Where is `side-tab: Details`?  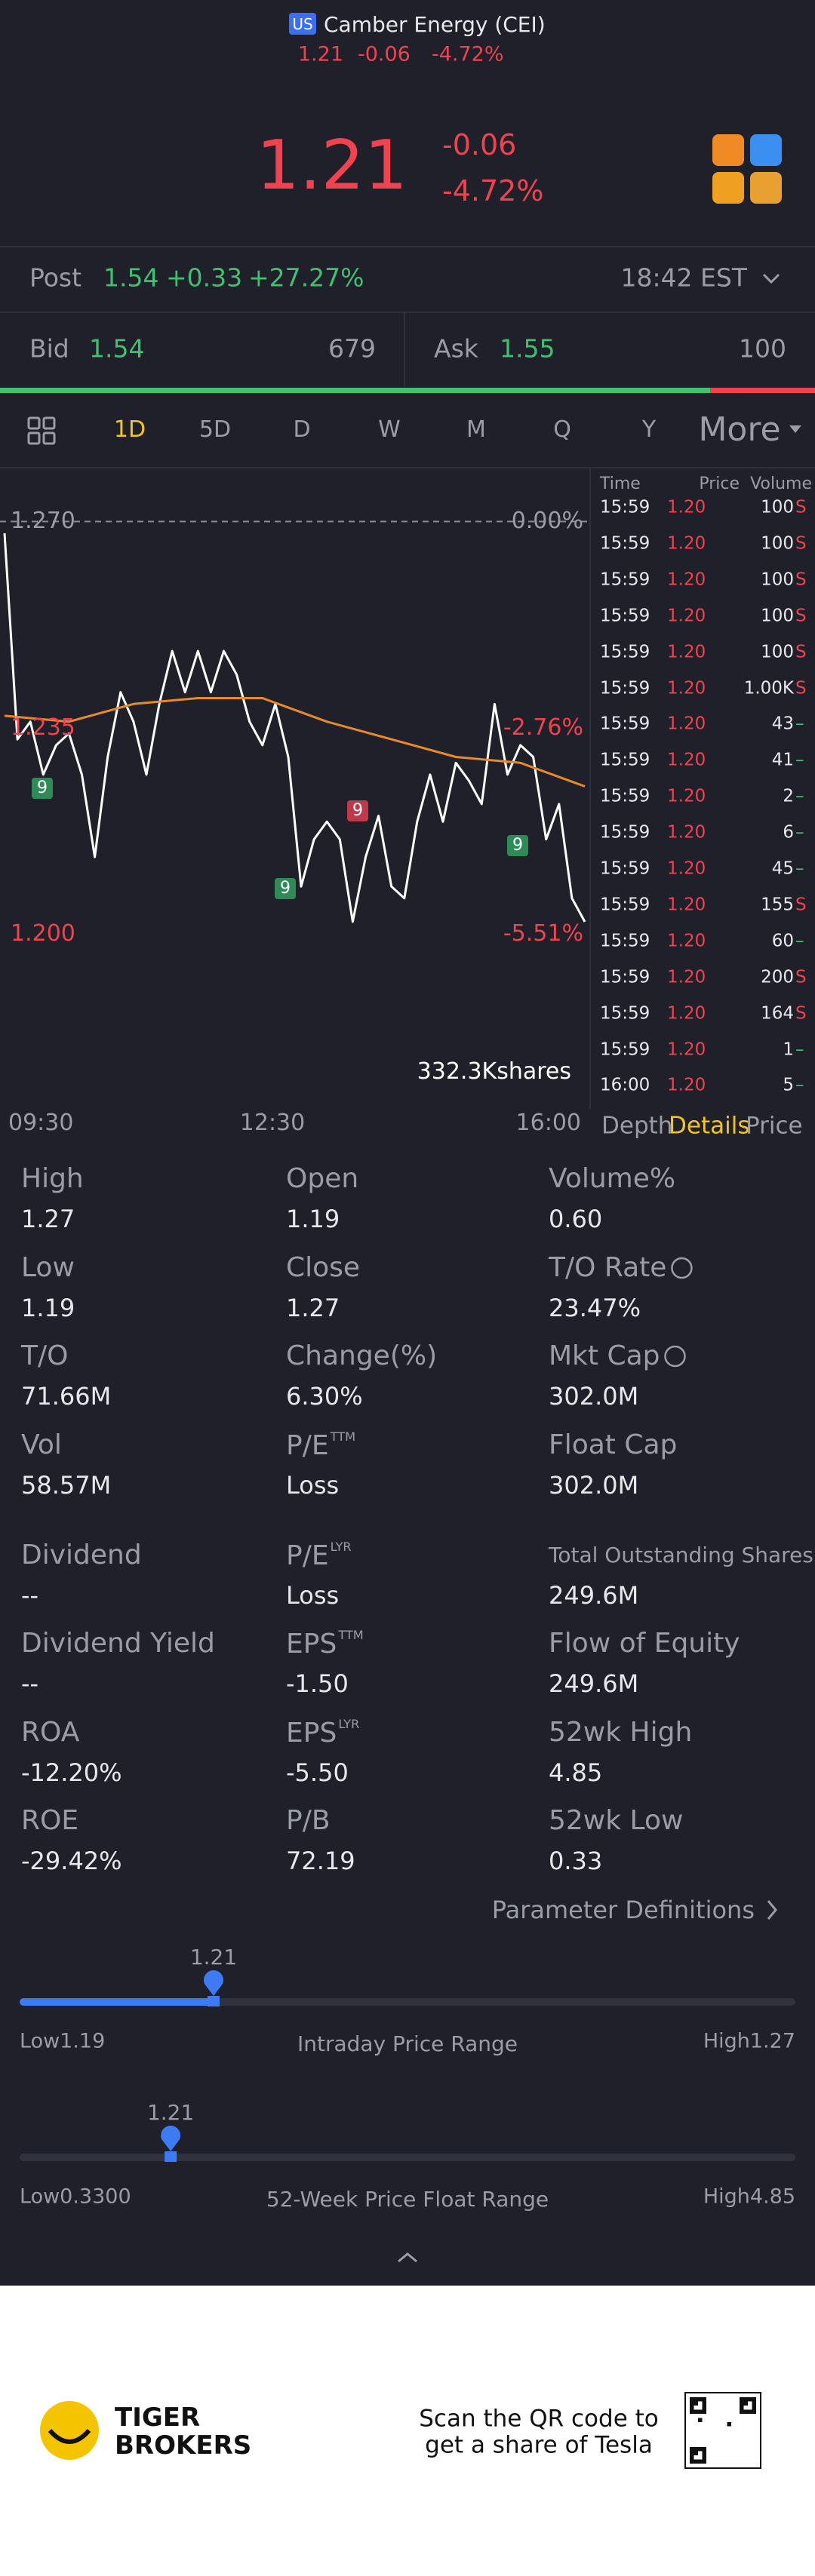 side-tab: Details is located at coordinates (709, 1126).